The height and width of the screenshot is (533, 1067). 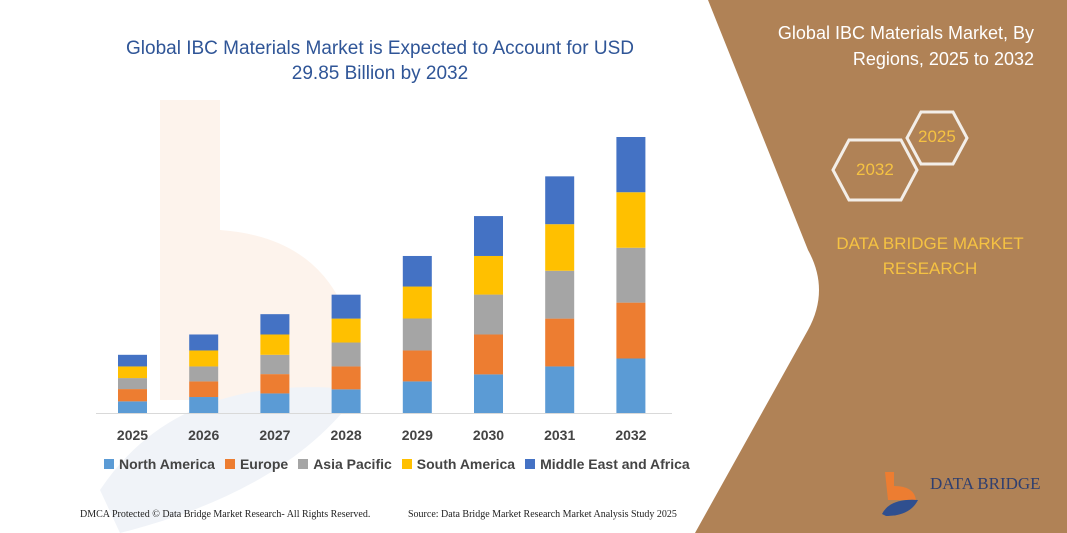 I want to click on x-tick-label: 2032, so click(x=630, y=435).